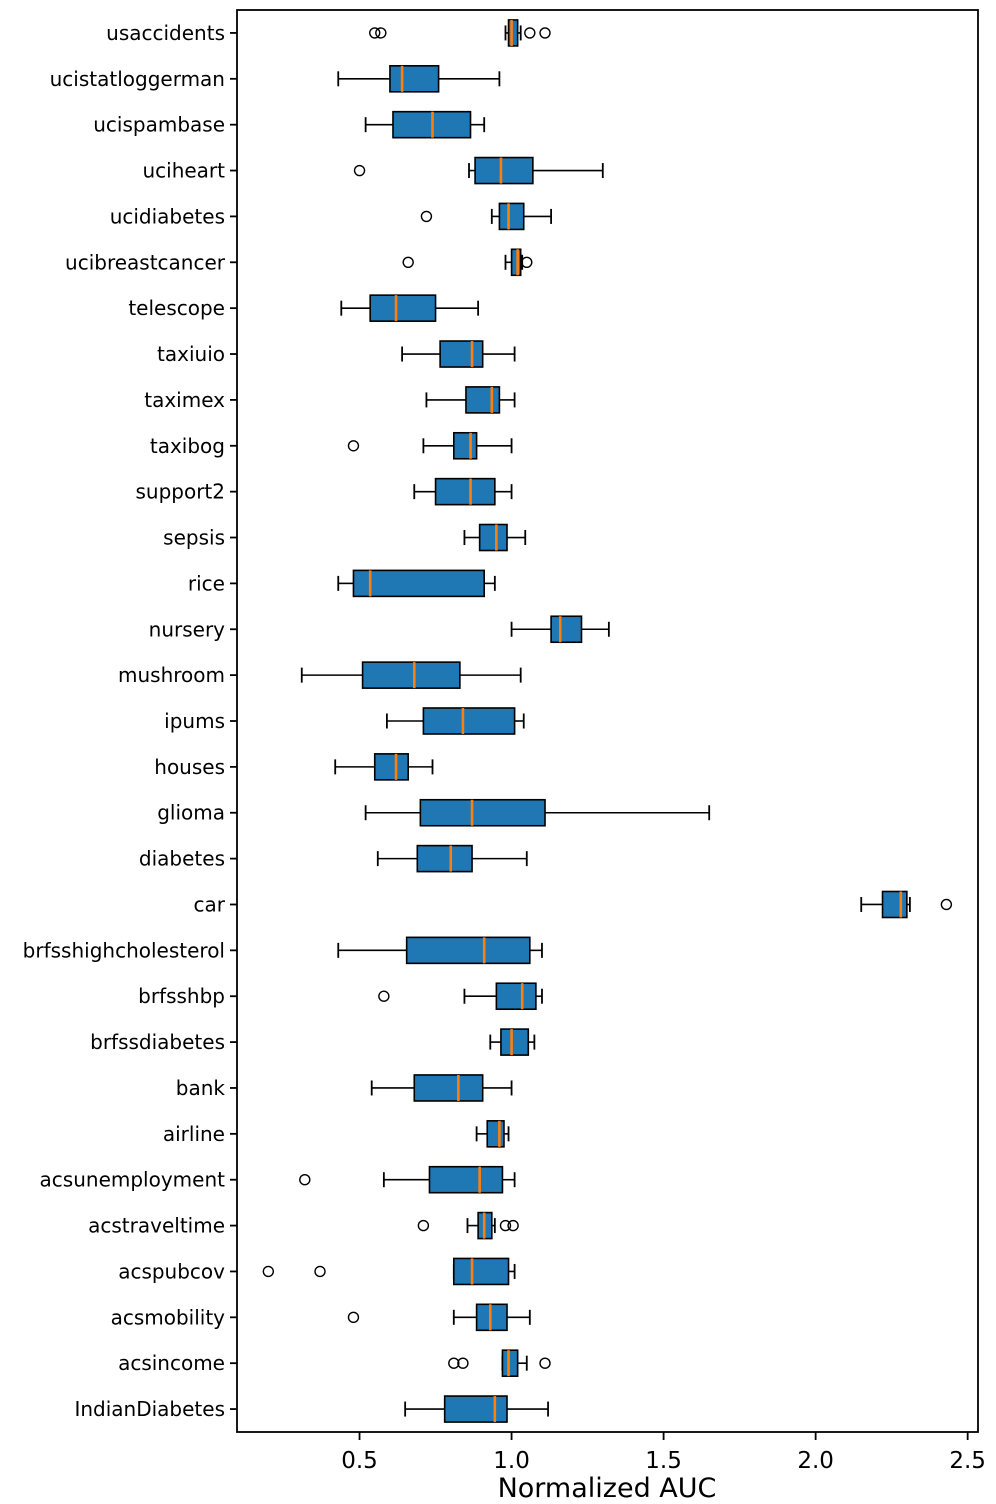 This screenshot has height=1504, width=996. Describe the element at coordinates (181, 996) in the screenshot. I see `y-tick-label: brfsshbp` at that location.